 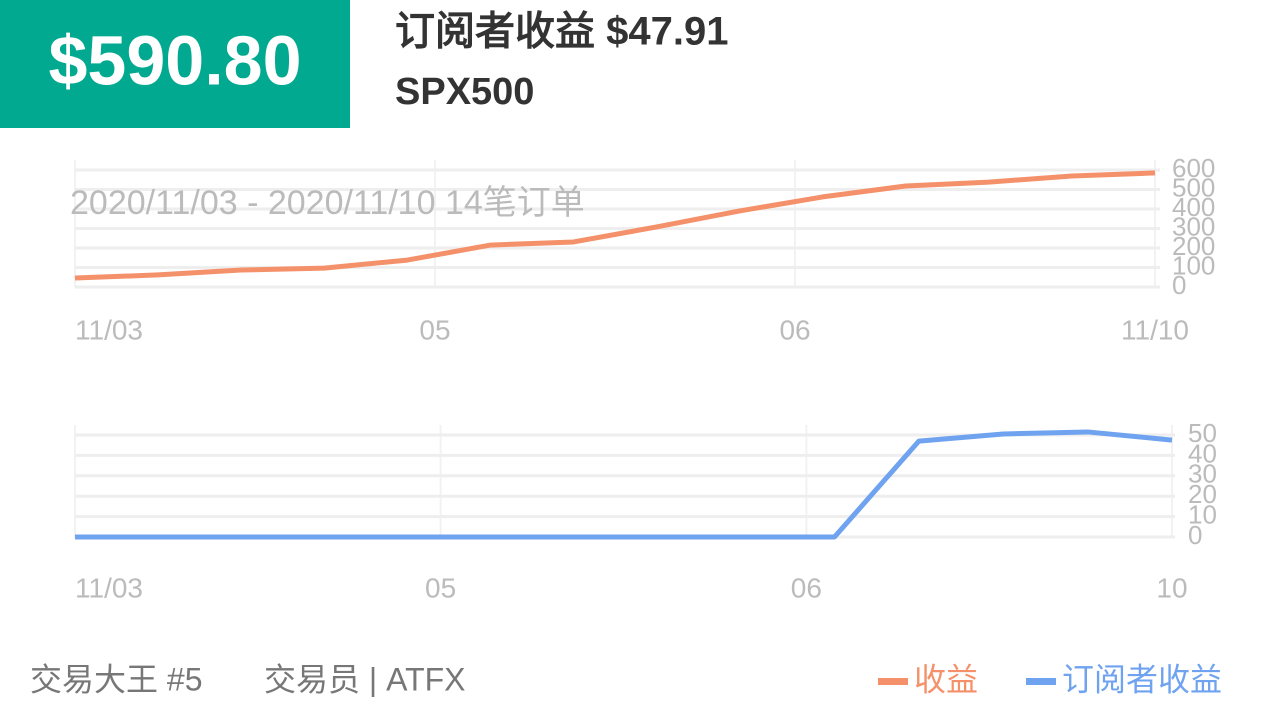 I want to click on y-tick-label: 40, so click(x=1202, y=453).